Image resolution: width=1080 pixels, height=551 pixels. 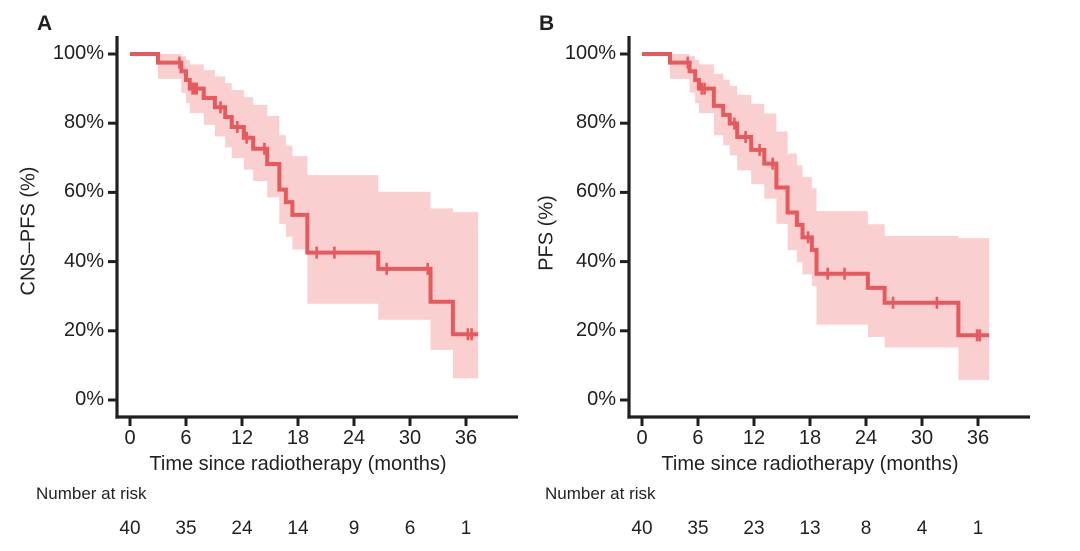 I want to click on panel-b-number-at-risk-label: Number at risk, so click(x=600, y=493).